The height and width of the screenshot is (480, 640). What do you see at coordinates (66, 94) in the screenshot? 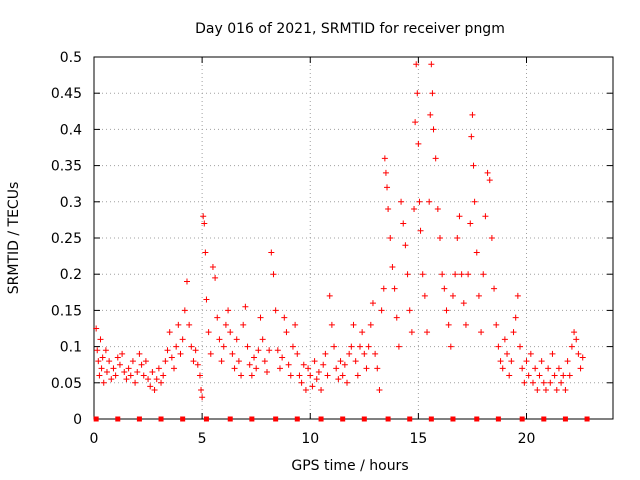
I see `y-tick-label: 0.45` at bounding box center [66, 94].